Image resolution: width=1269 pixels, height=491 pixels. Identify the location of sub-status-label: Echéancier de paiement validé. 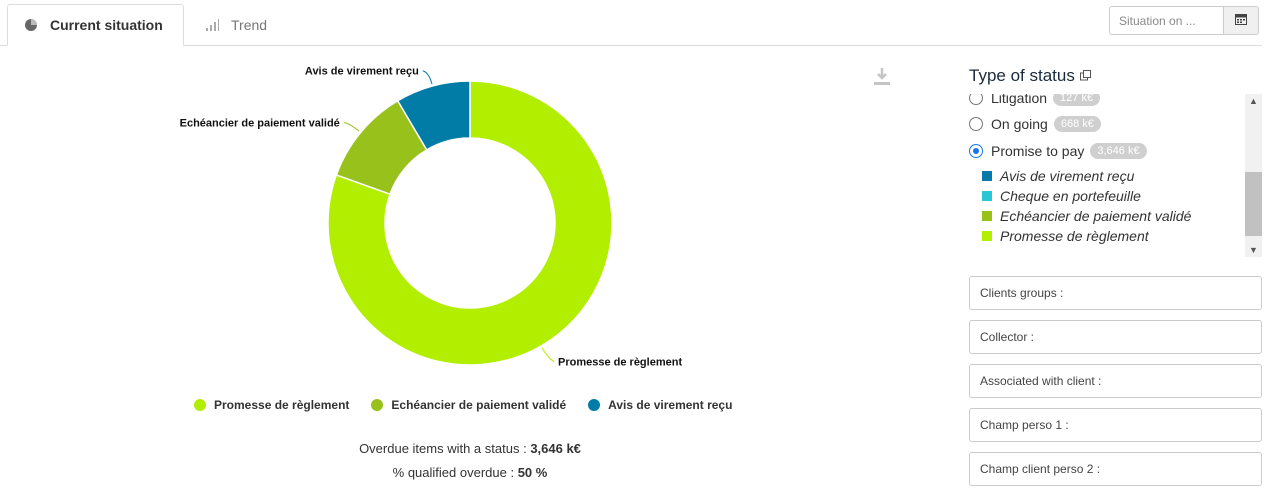
(1096, 216).